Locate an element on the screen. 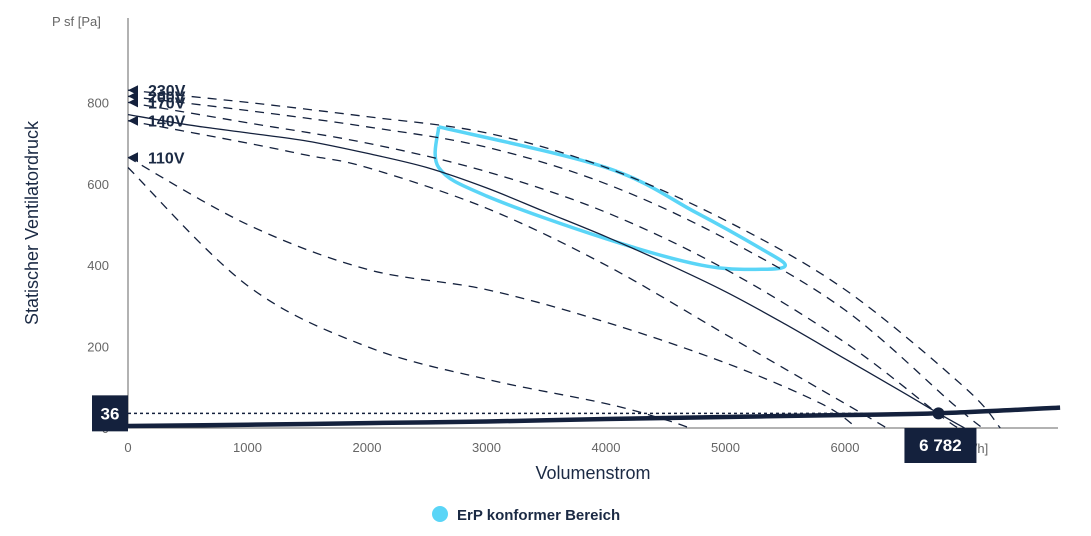 This screenshot has height=536, width=1091. legend: ErP konformer Bereich is located at coordinates (526, 515).